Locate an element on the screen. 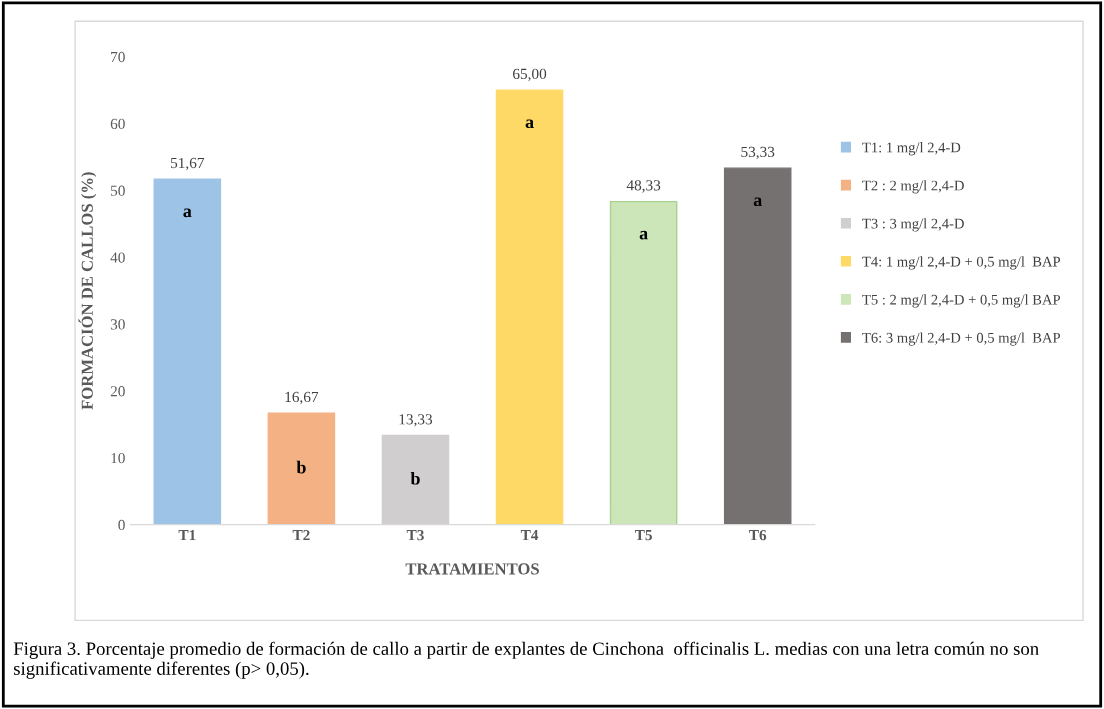 The image size is (1104, 709). x-tick-label: T4 is located at coordinates (529, 535).